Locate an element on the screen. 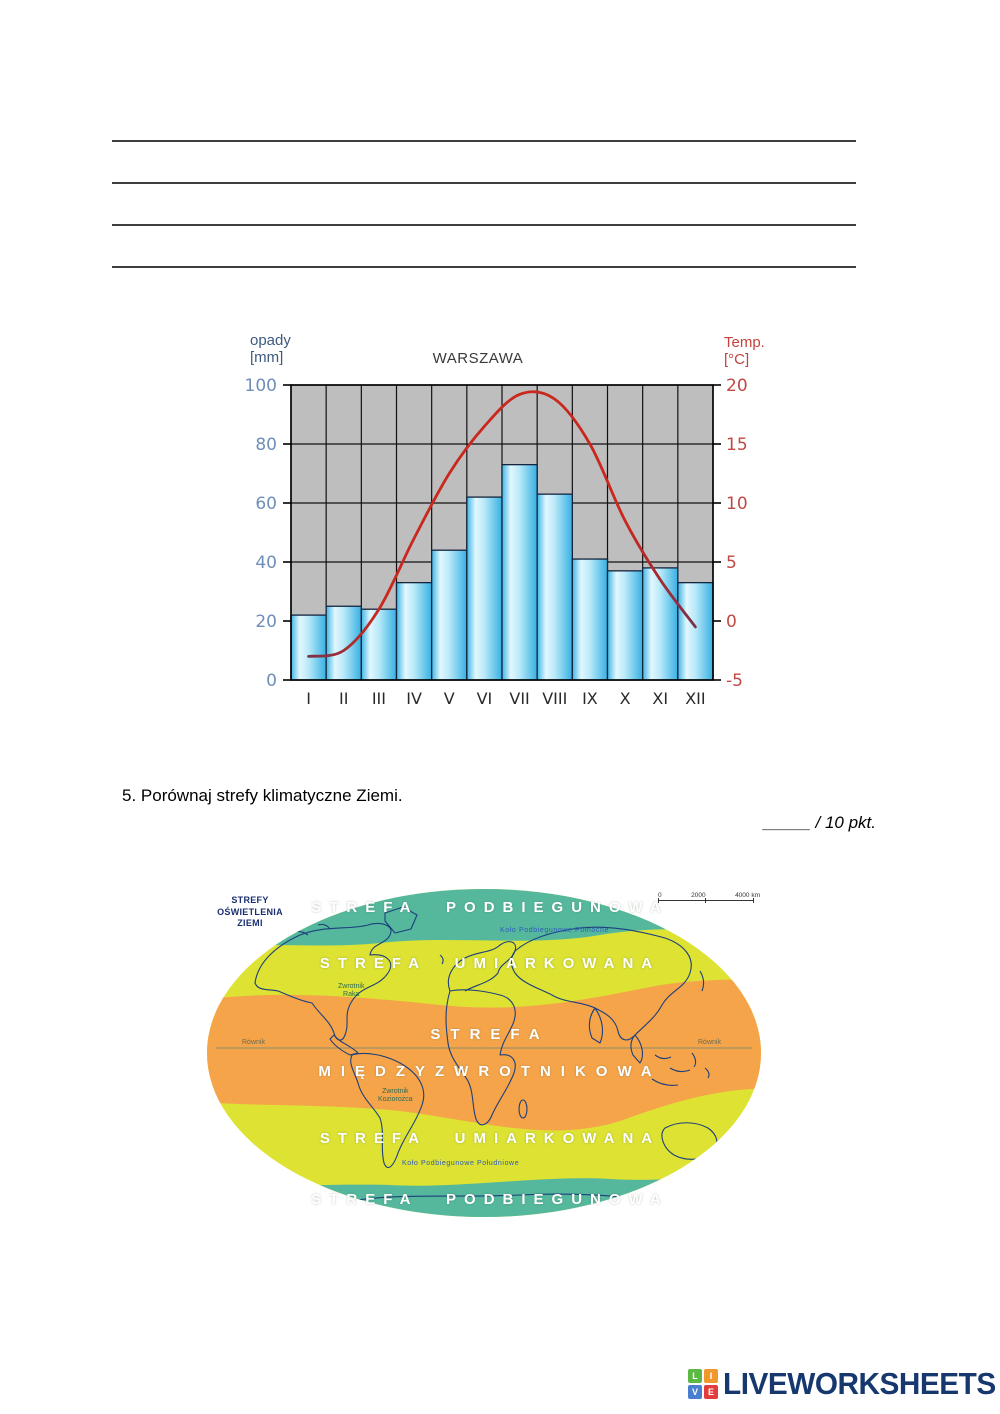 The width and height of the screenshot is (1000, 1414). logo-tile-e: E is located at coordinates (711, 1392).